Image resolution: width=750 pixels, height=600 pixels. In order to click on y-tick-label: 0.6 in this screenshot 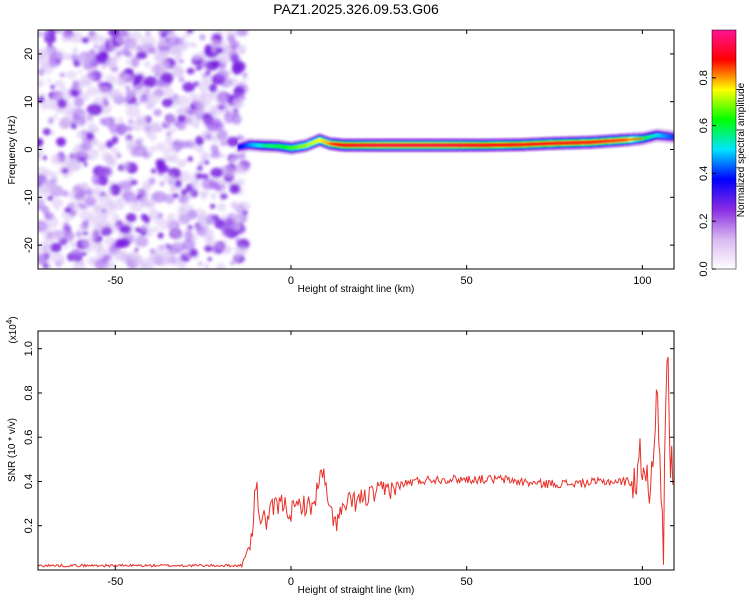, I will do `click(29, 437)`.